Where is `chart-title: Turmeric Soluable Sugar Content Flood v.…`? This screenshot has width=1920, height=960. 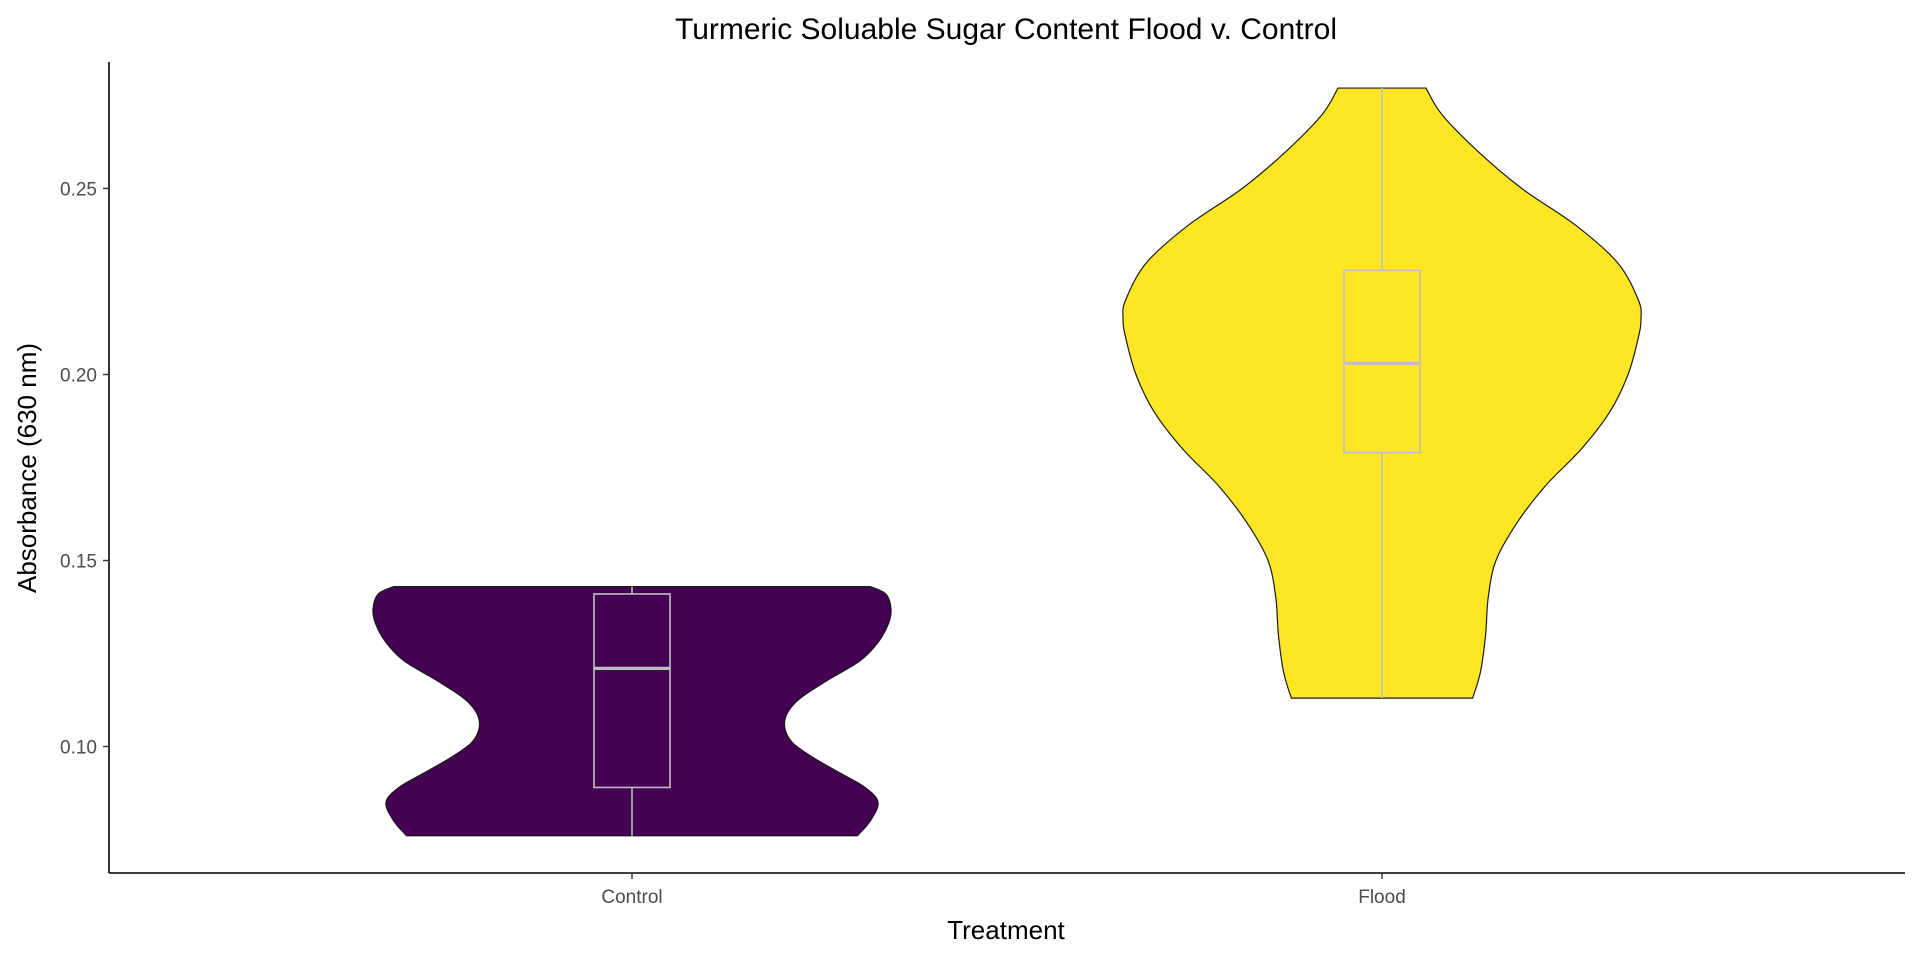
chart-title: Turmeric Soluable Sugar Content Flood v.… is located at coordinates (1006, 29).